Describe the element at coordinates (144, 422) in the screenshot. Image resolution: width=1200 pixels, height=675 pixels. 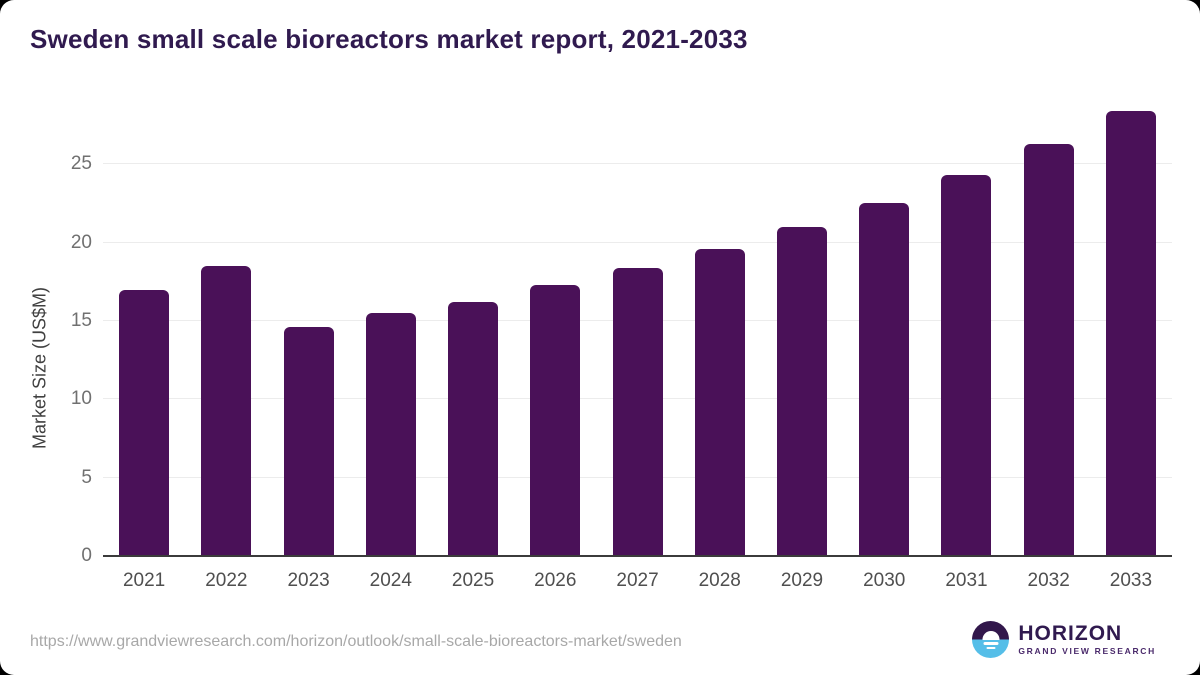
I see `bar-2021` at that location.